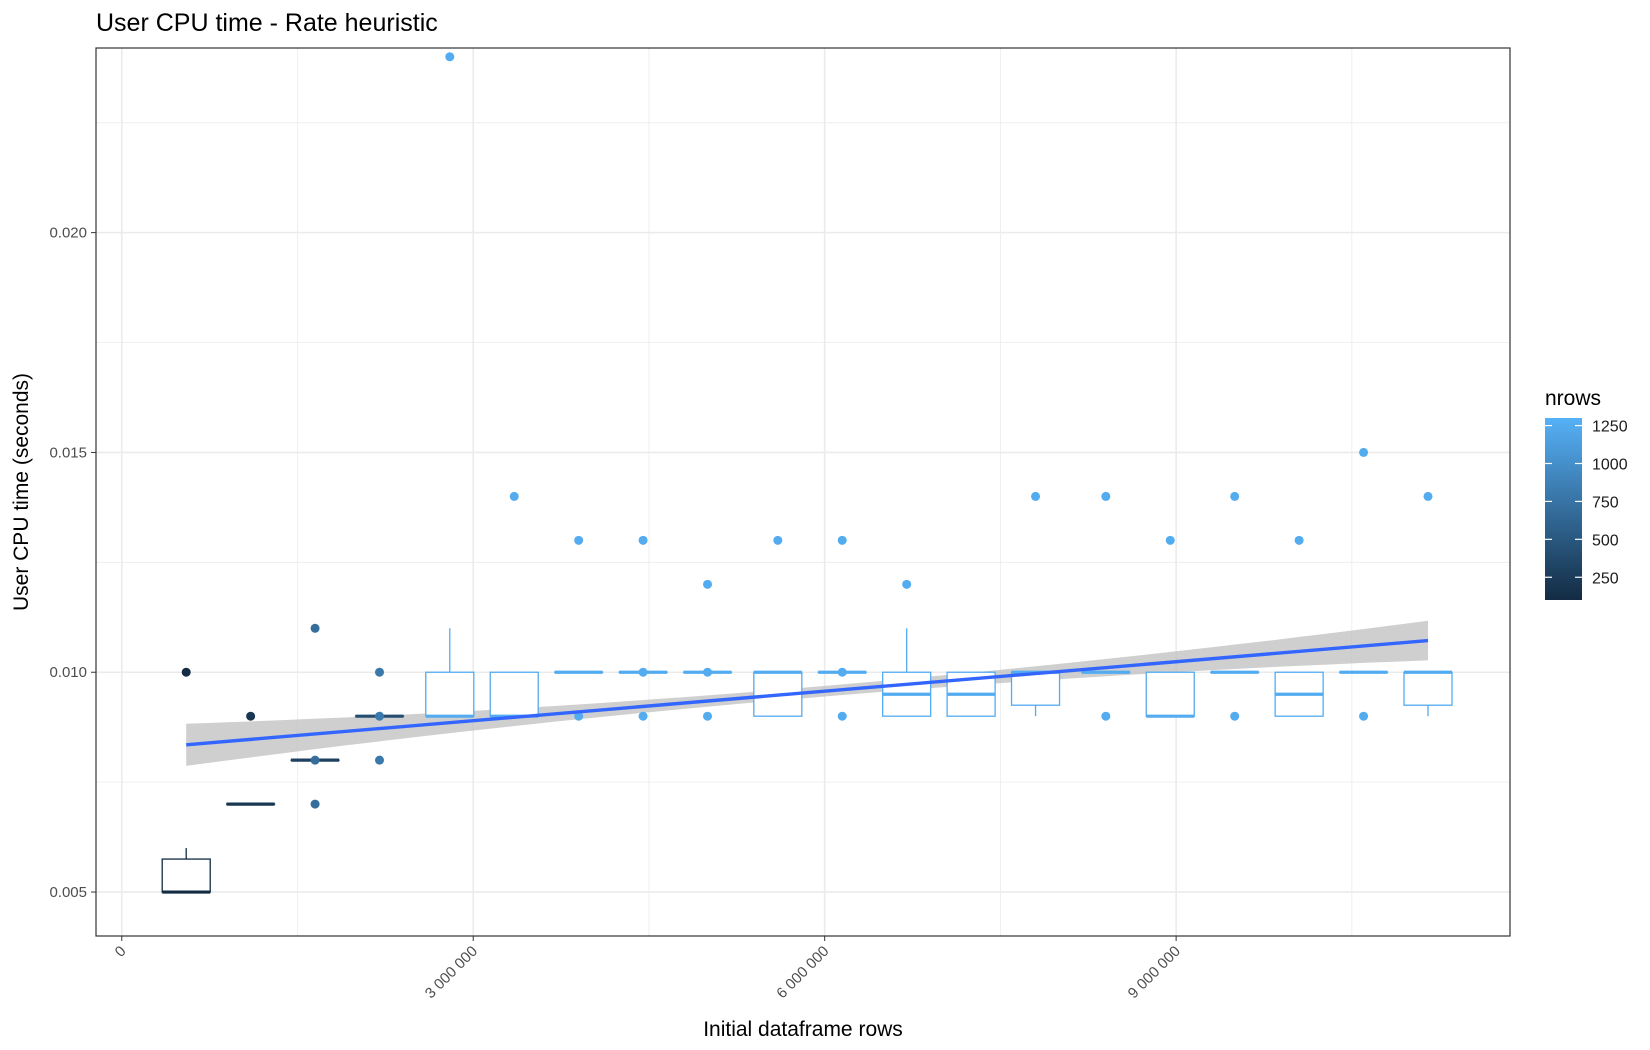 Image resolution: width=1650 pixels, height=1050 pixels. Describe the element at coordinates (1586, 503) in the screenshot. I see `legend-ticks: 250 500 750 1000 1250` at that location.